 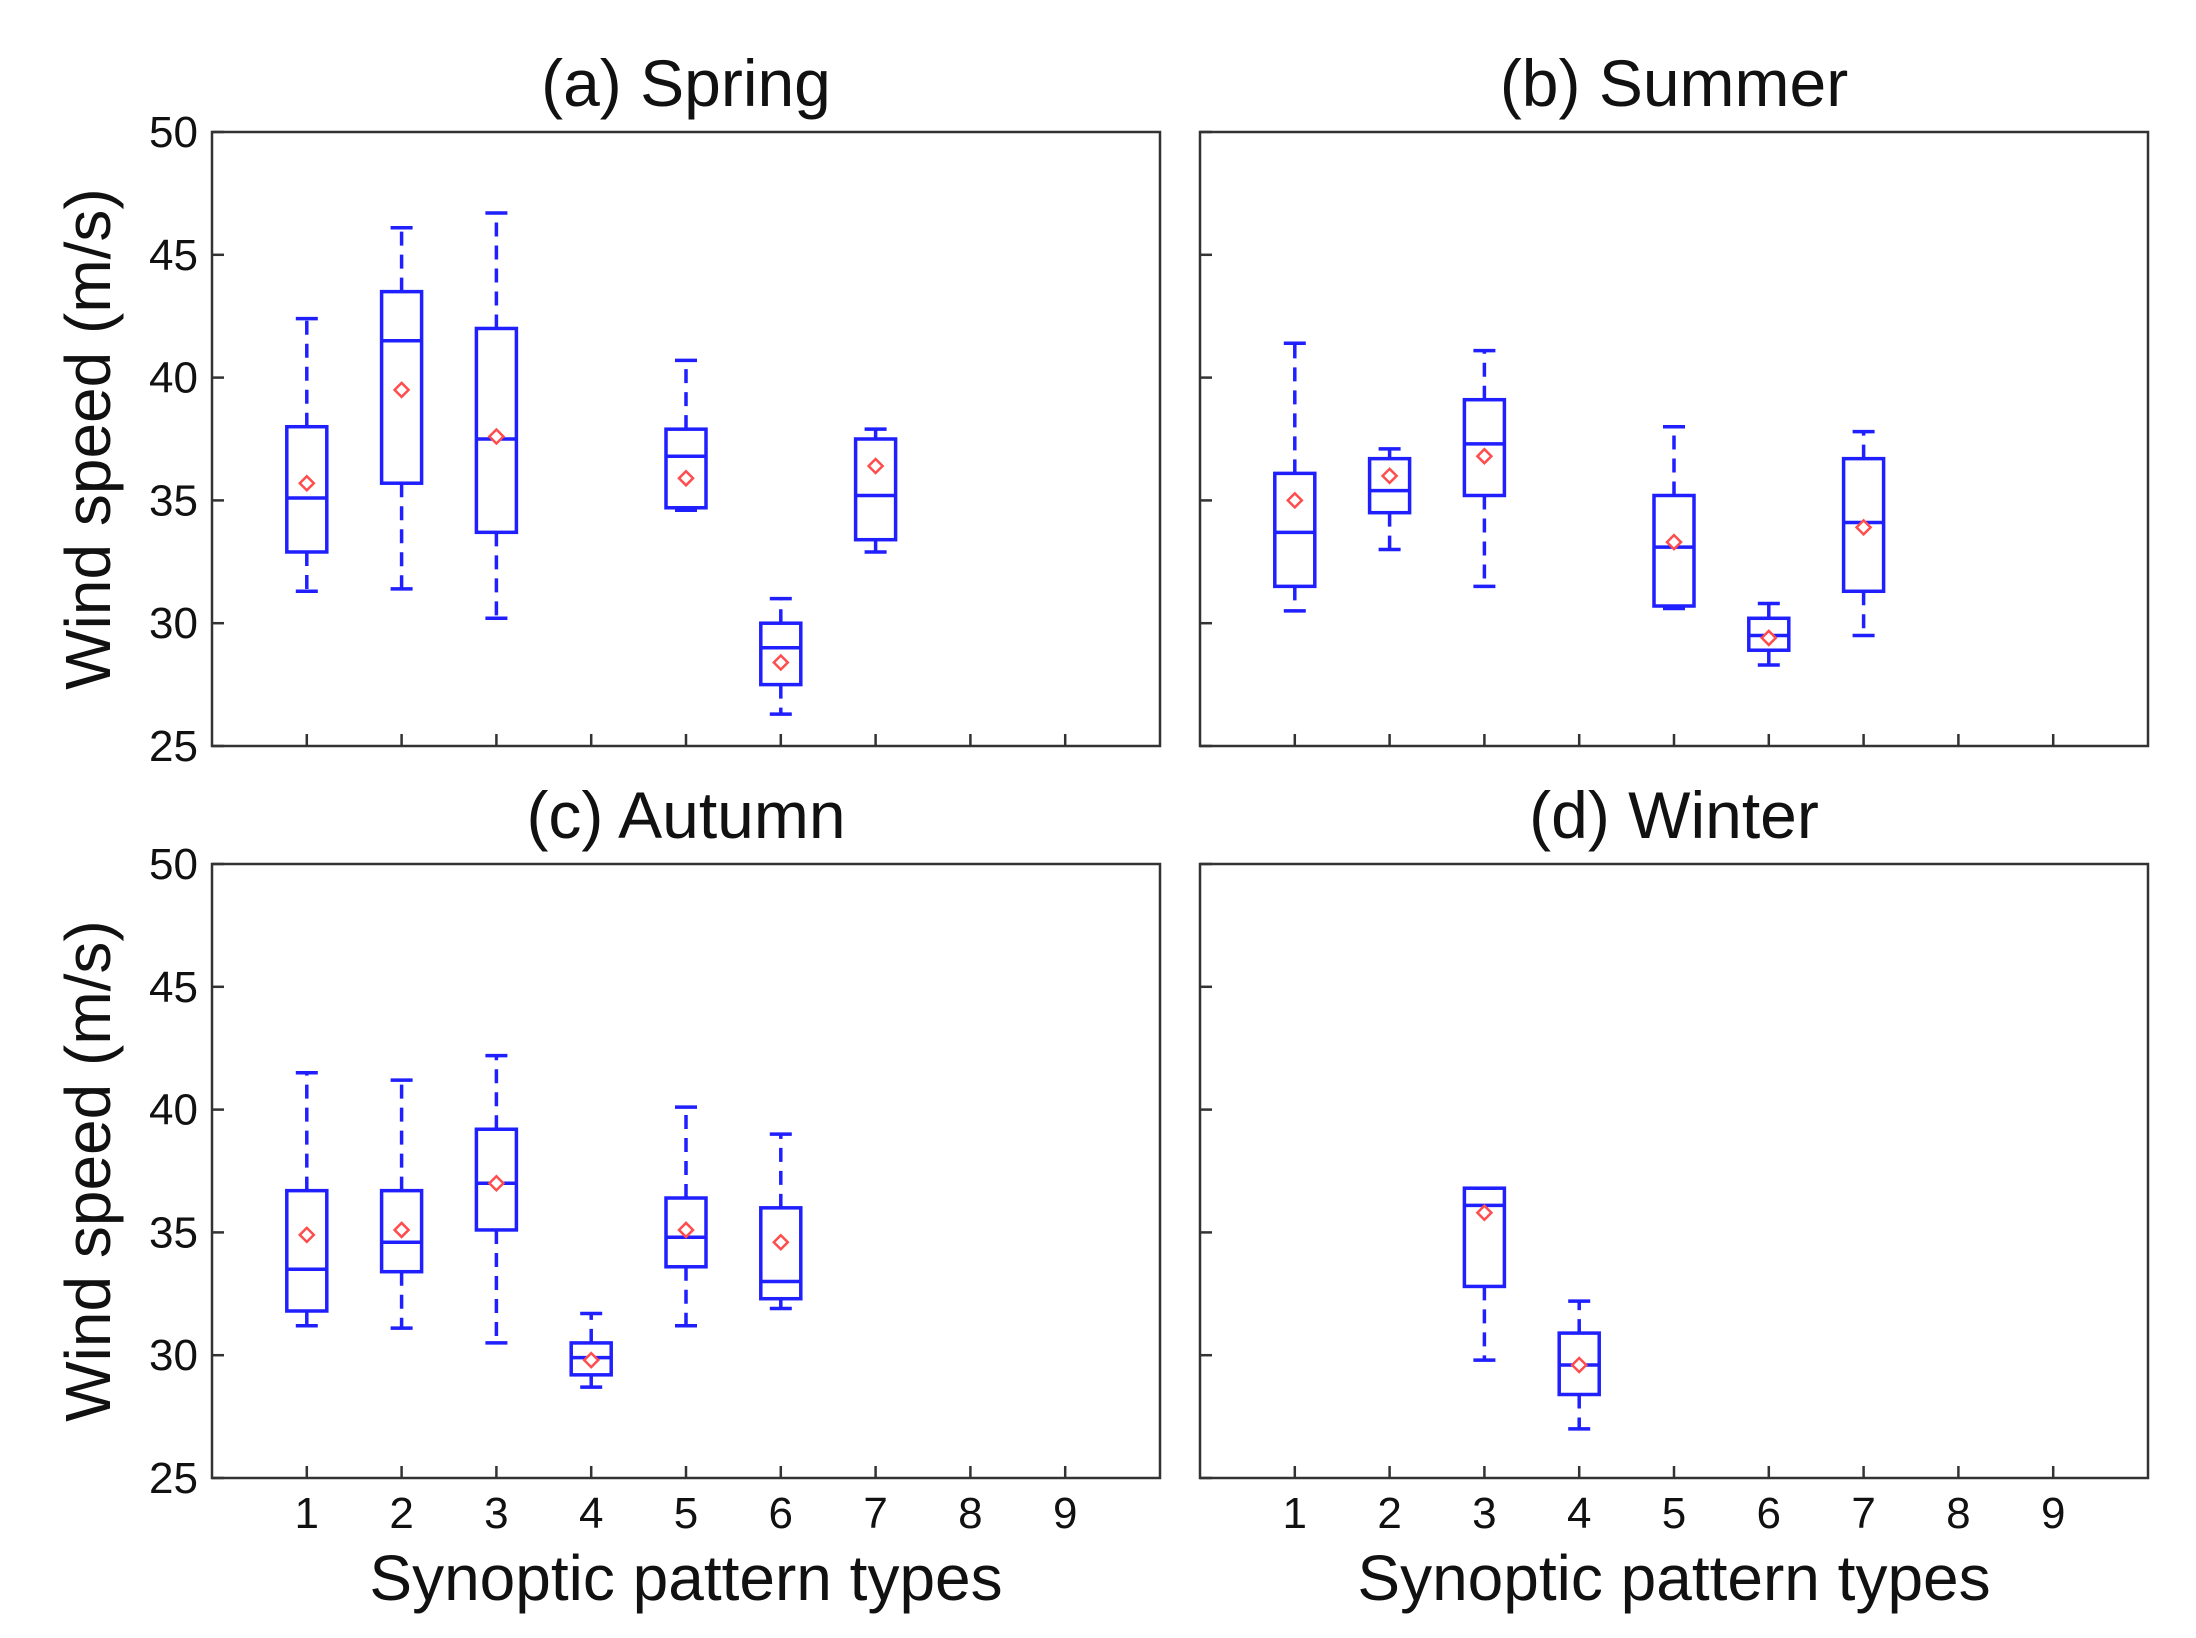 I want to click on panel-title: (a) Spring, so click(x=686, y=83).